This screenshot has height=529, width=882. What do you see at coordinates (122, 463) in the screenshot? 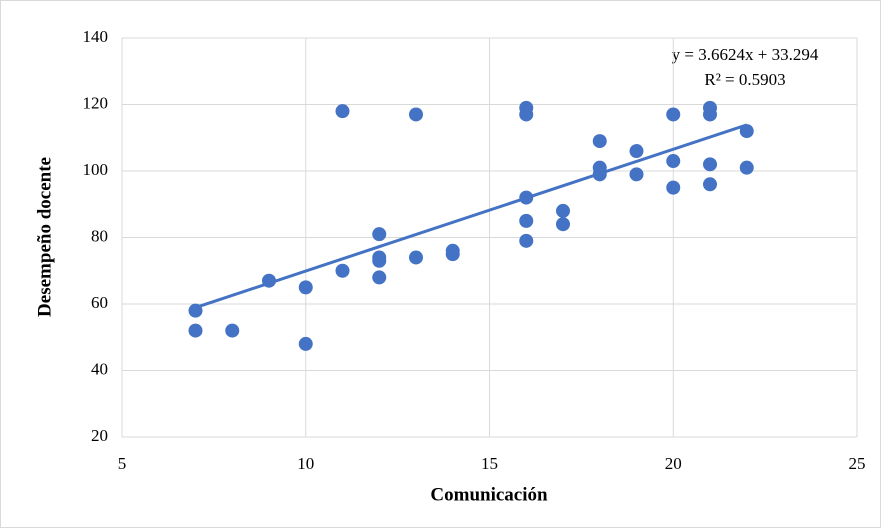
I see `x-tick-label: 5` at bounding box center [122, 463].